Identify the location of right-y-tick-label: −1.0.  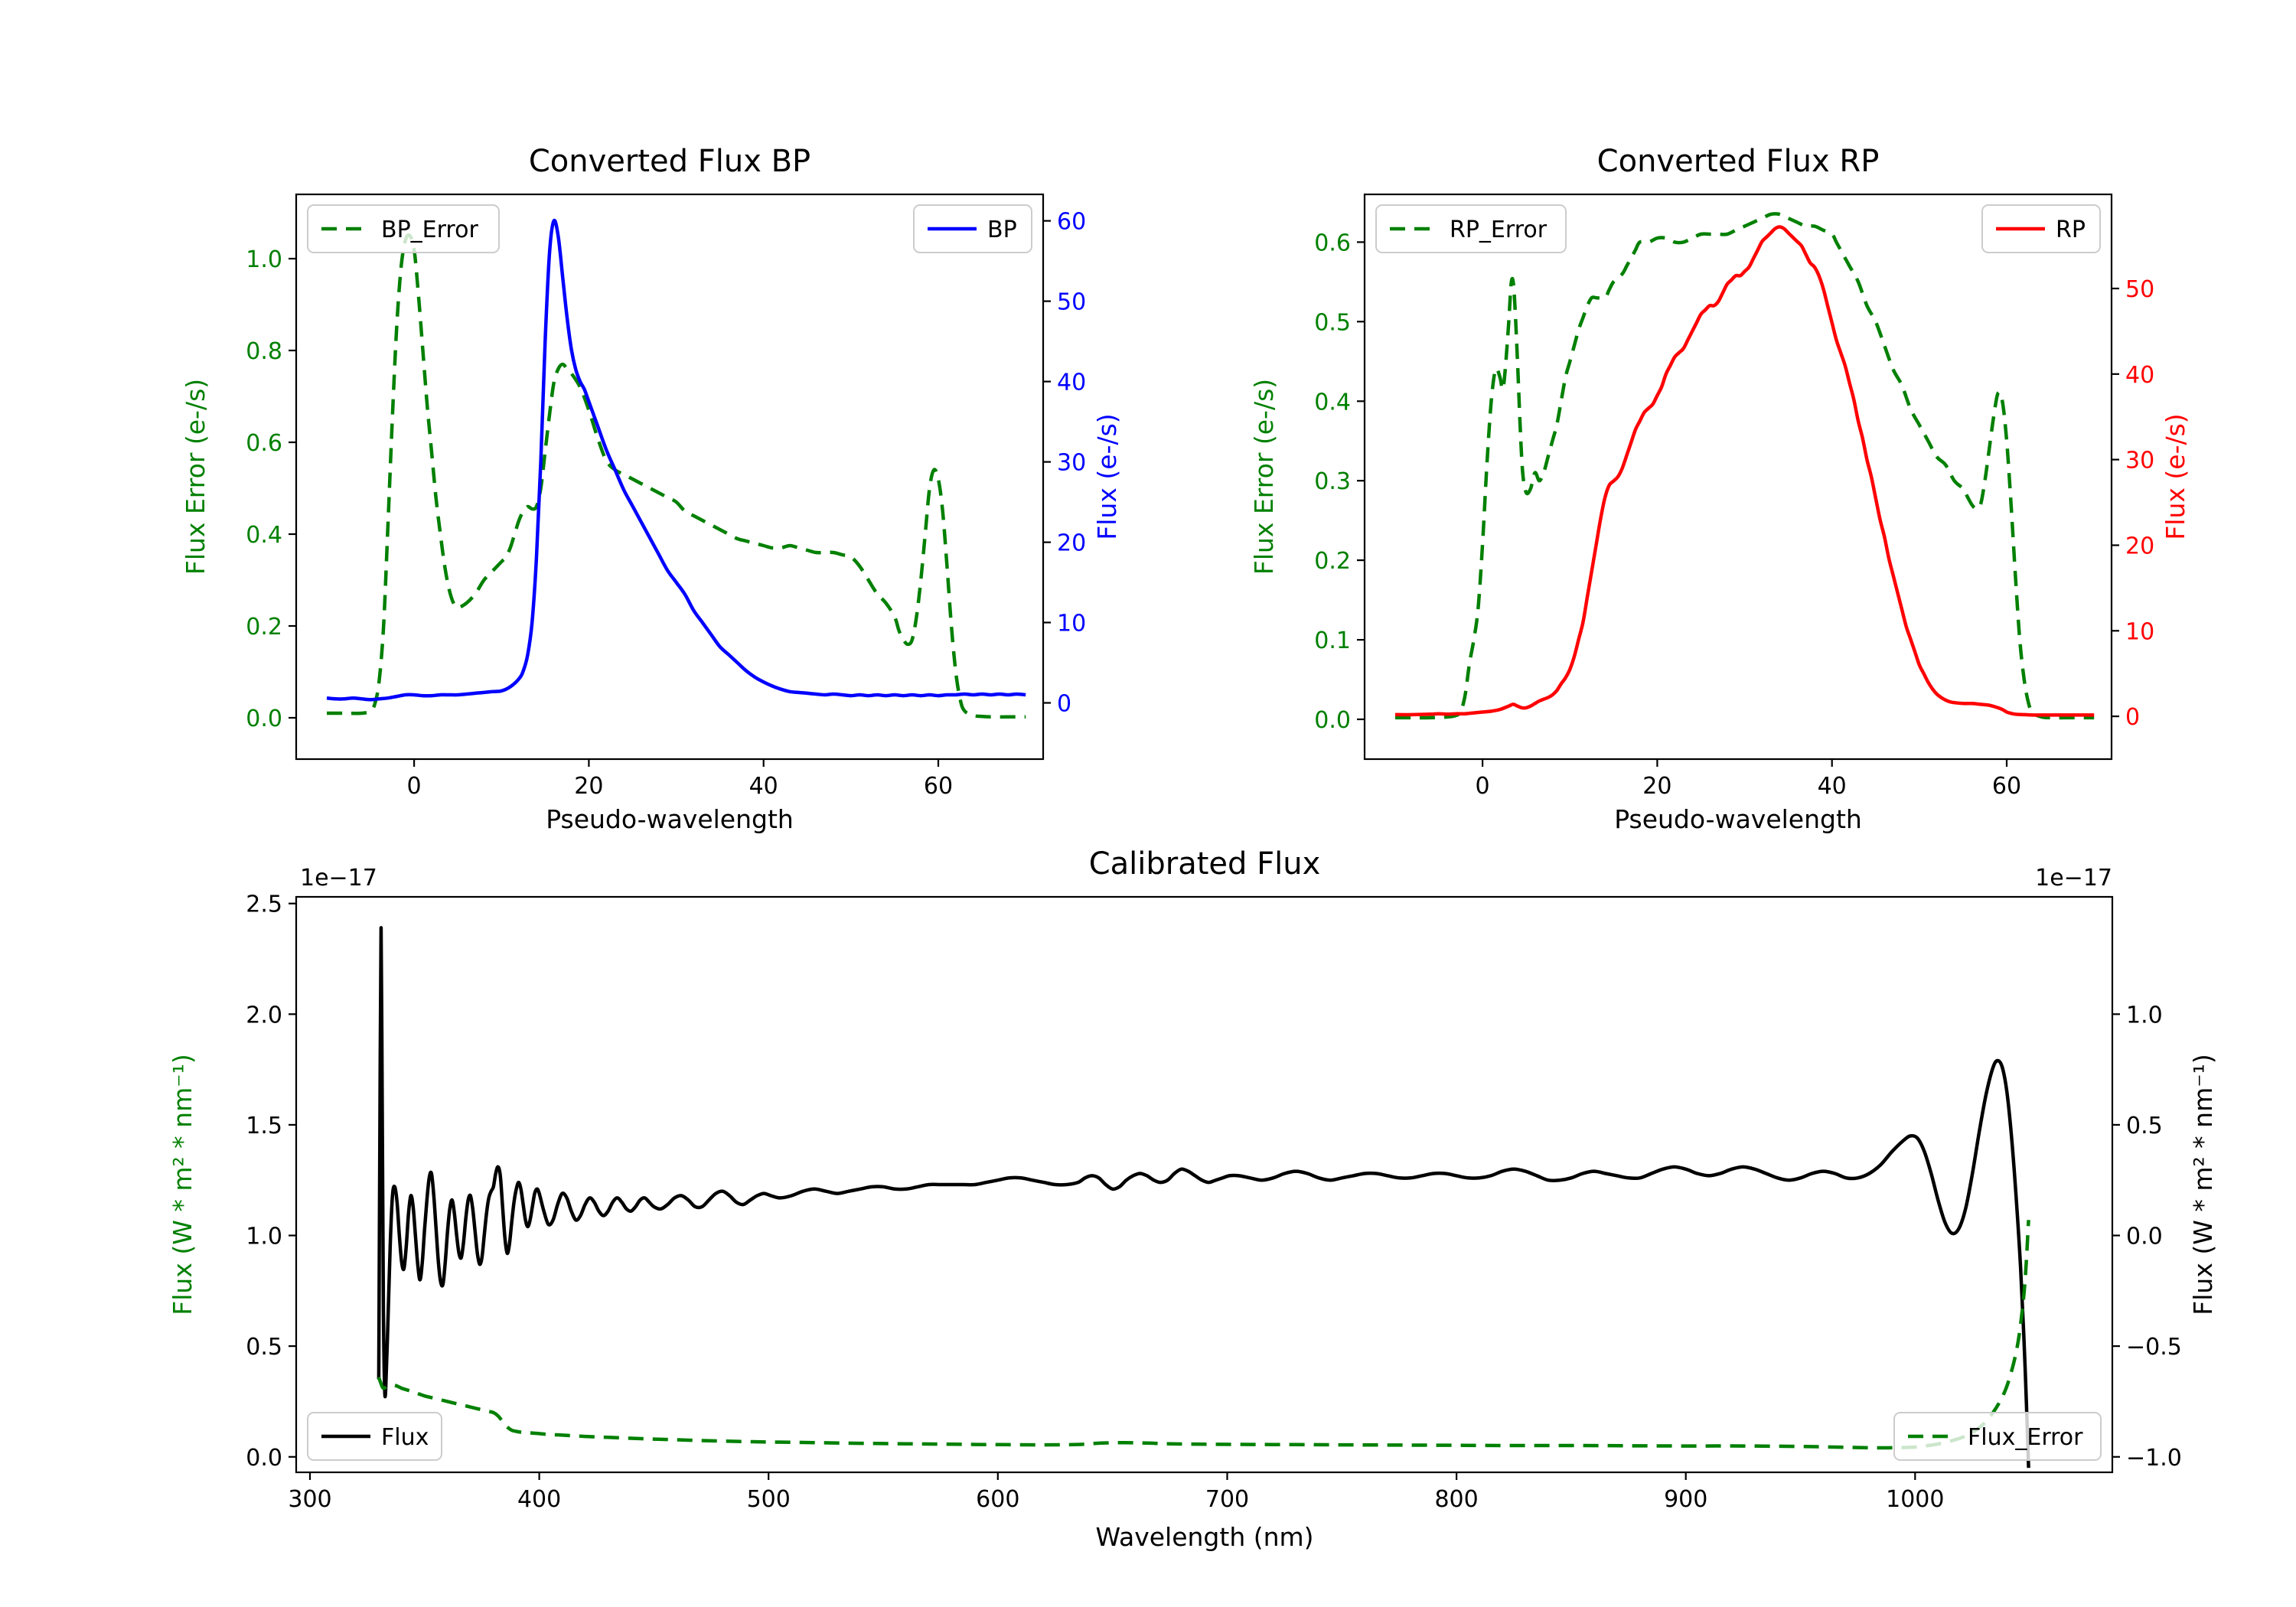
(2154, 1458).